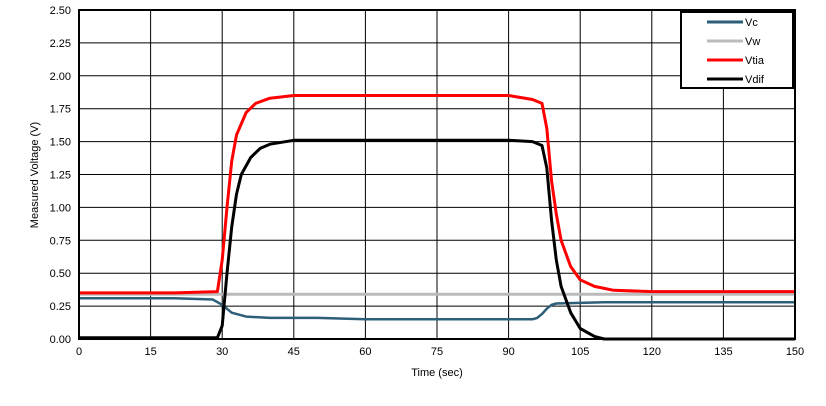 The height and width of the screenshot is (406, 826). Describe the element at coordinates (60, 176) in the screenshot. I see `y-tick-label: 1.25` at that location.